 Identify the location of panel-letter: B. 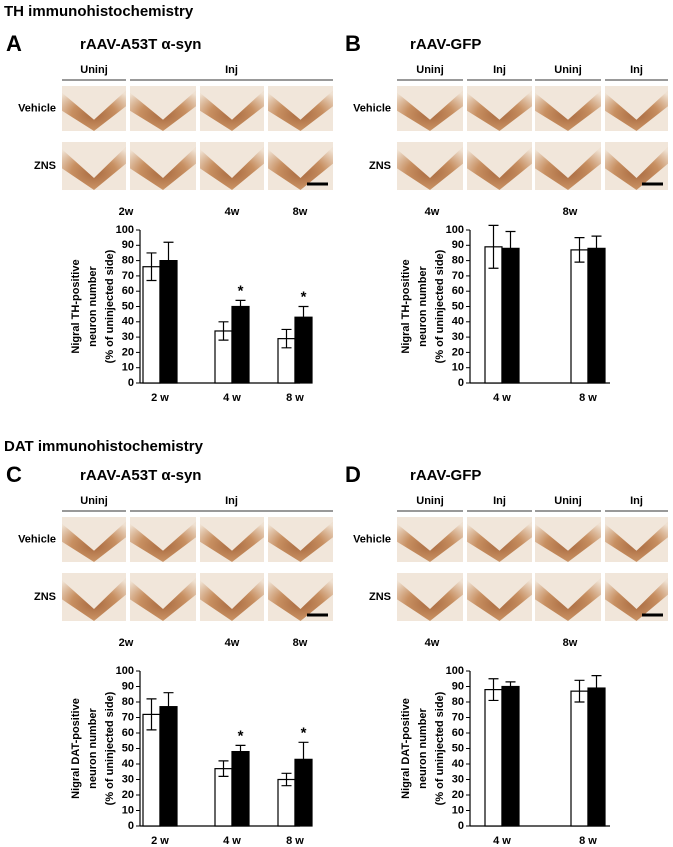
(353, 43).